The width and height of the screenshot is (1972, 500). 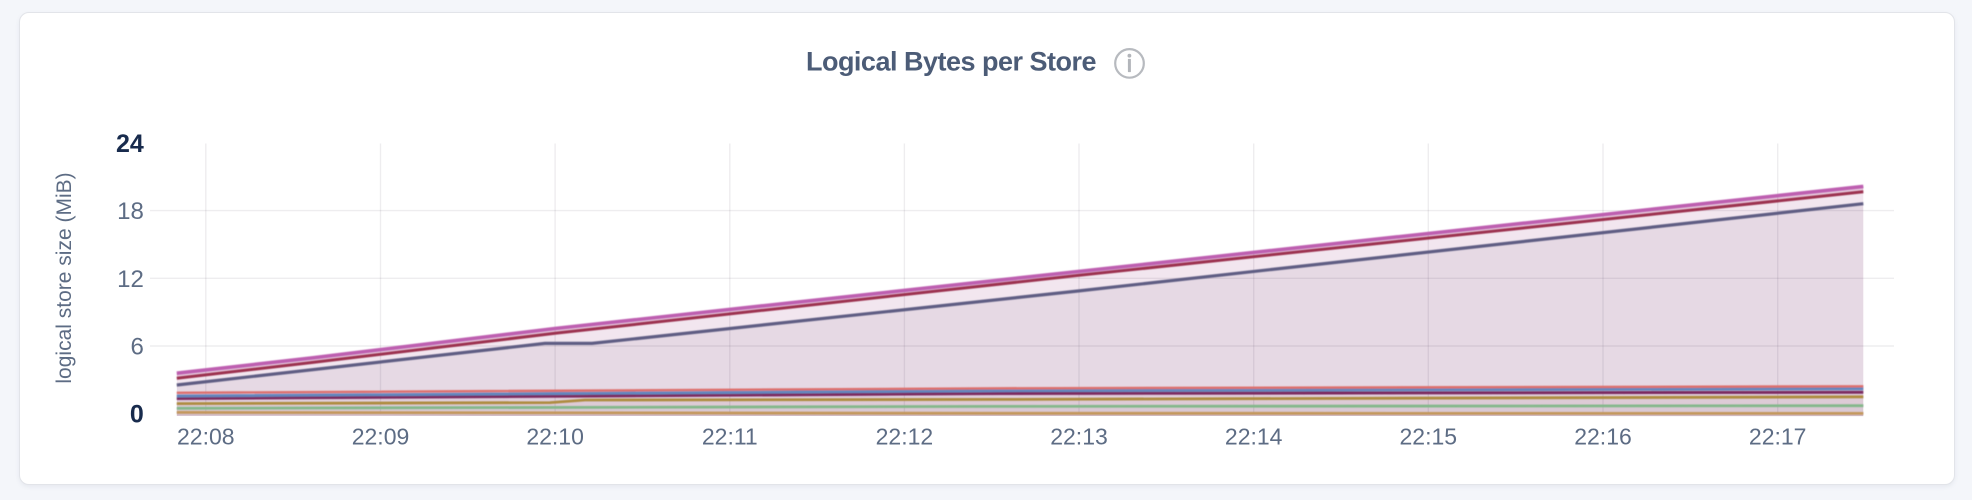 I want to click on svg-text: 22:08, so click(x=206, y=436).